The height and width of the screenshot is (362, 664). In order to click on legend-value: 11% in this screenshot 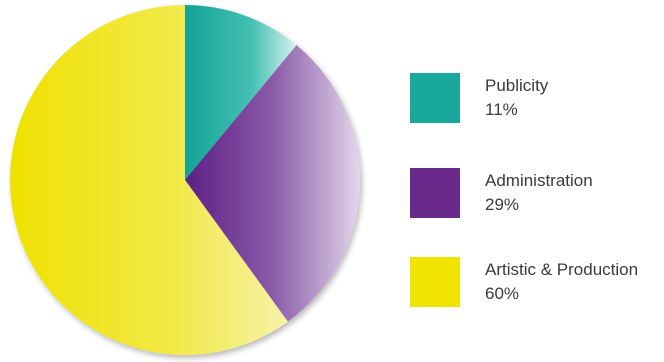, I will do `click(501, 109)`.